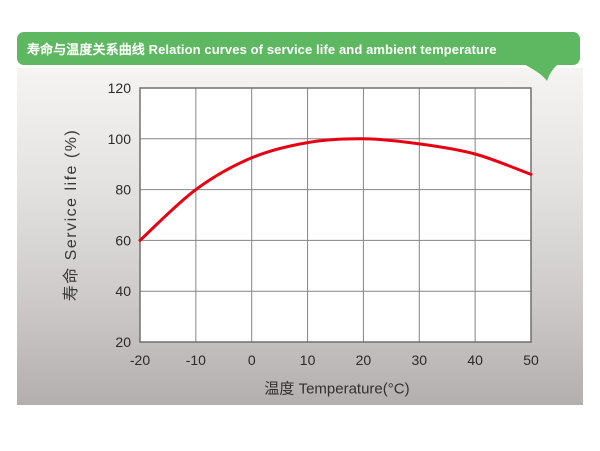 The image size is (600, 451). I want to click on x-tick-label: 40, so click(475, 360).